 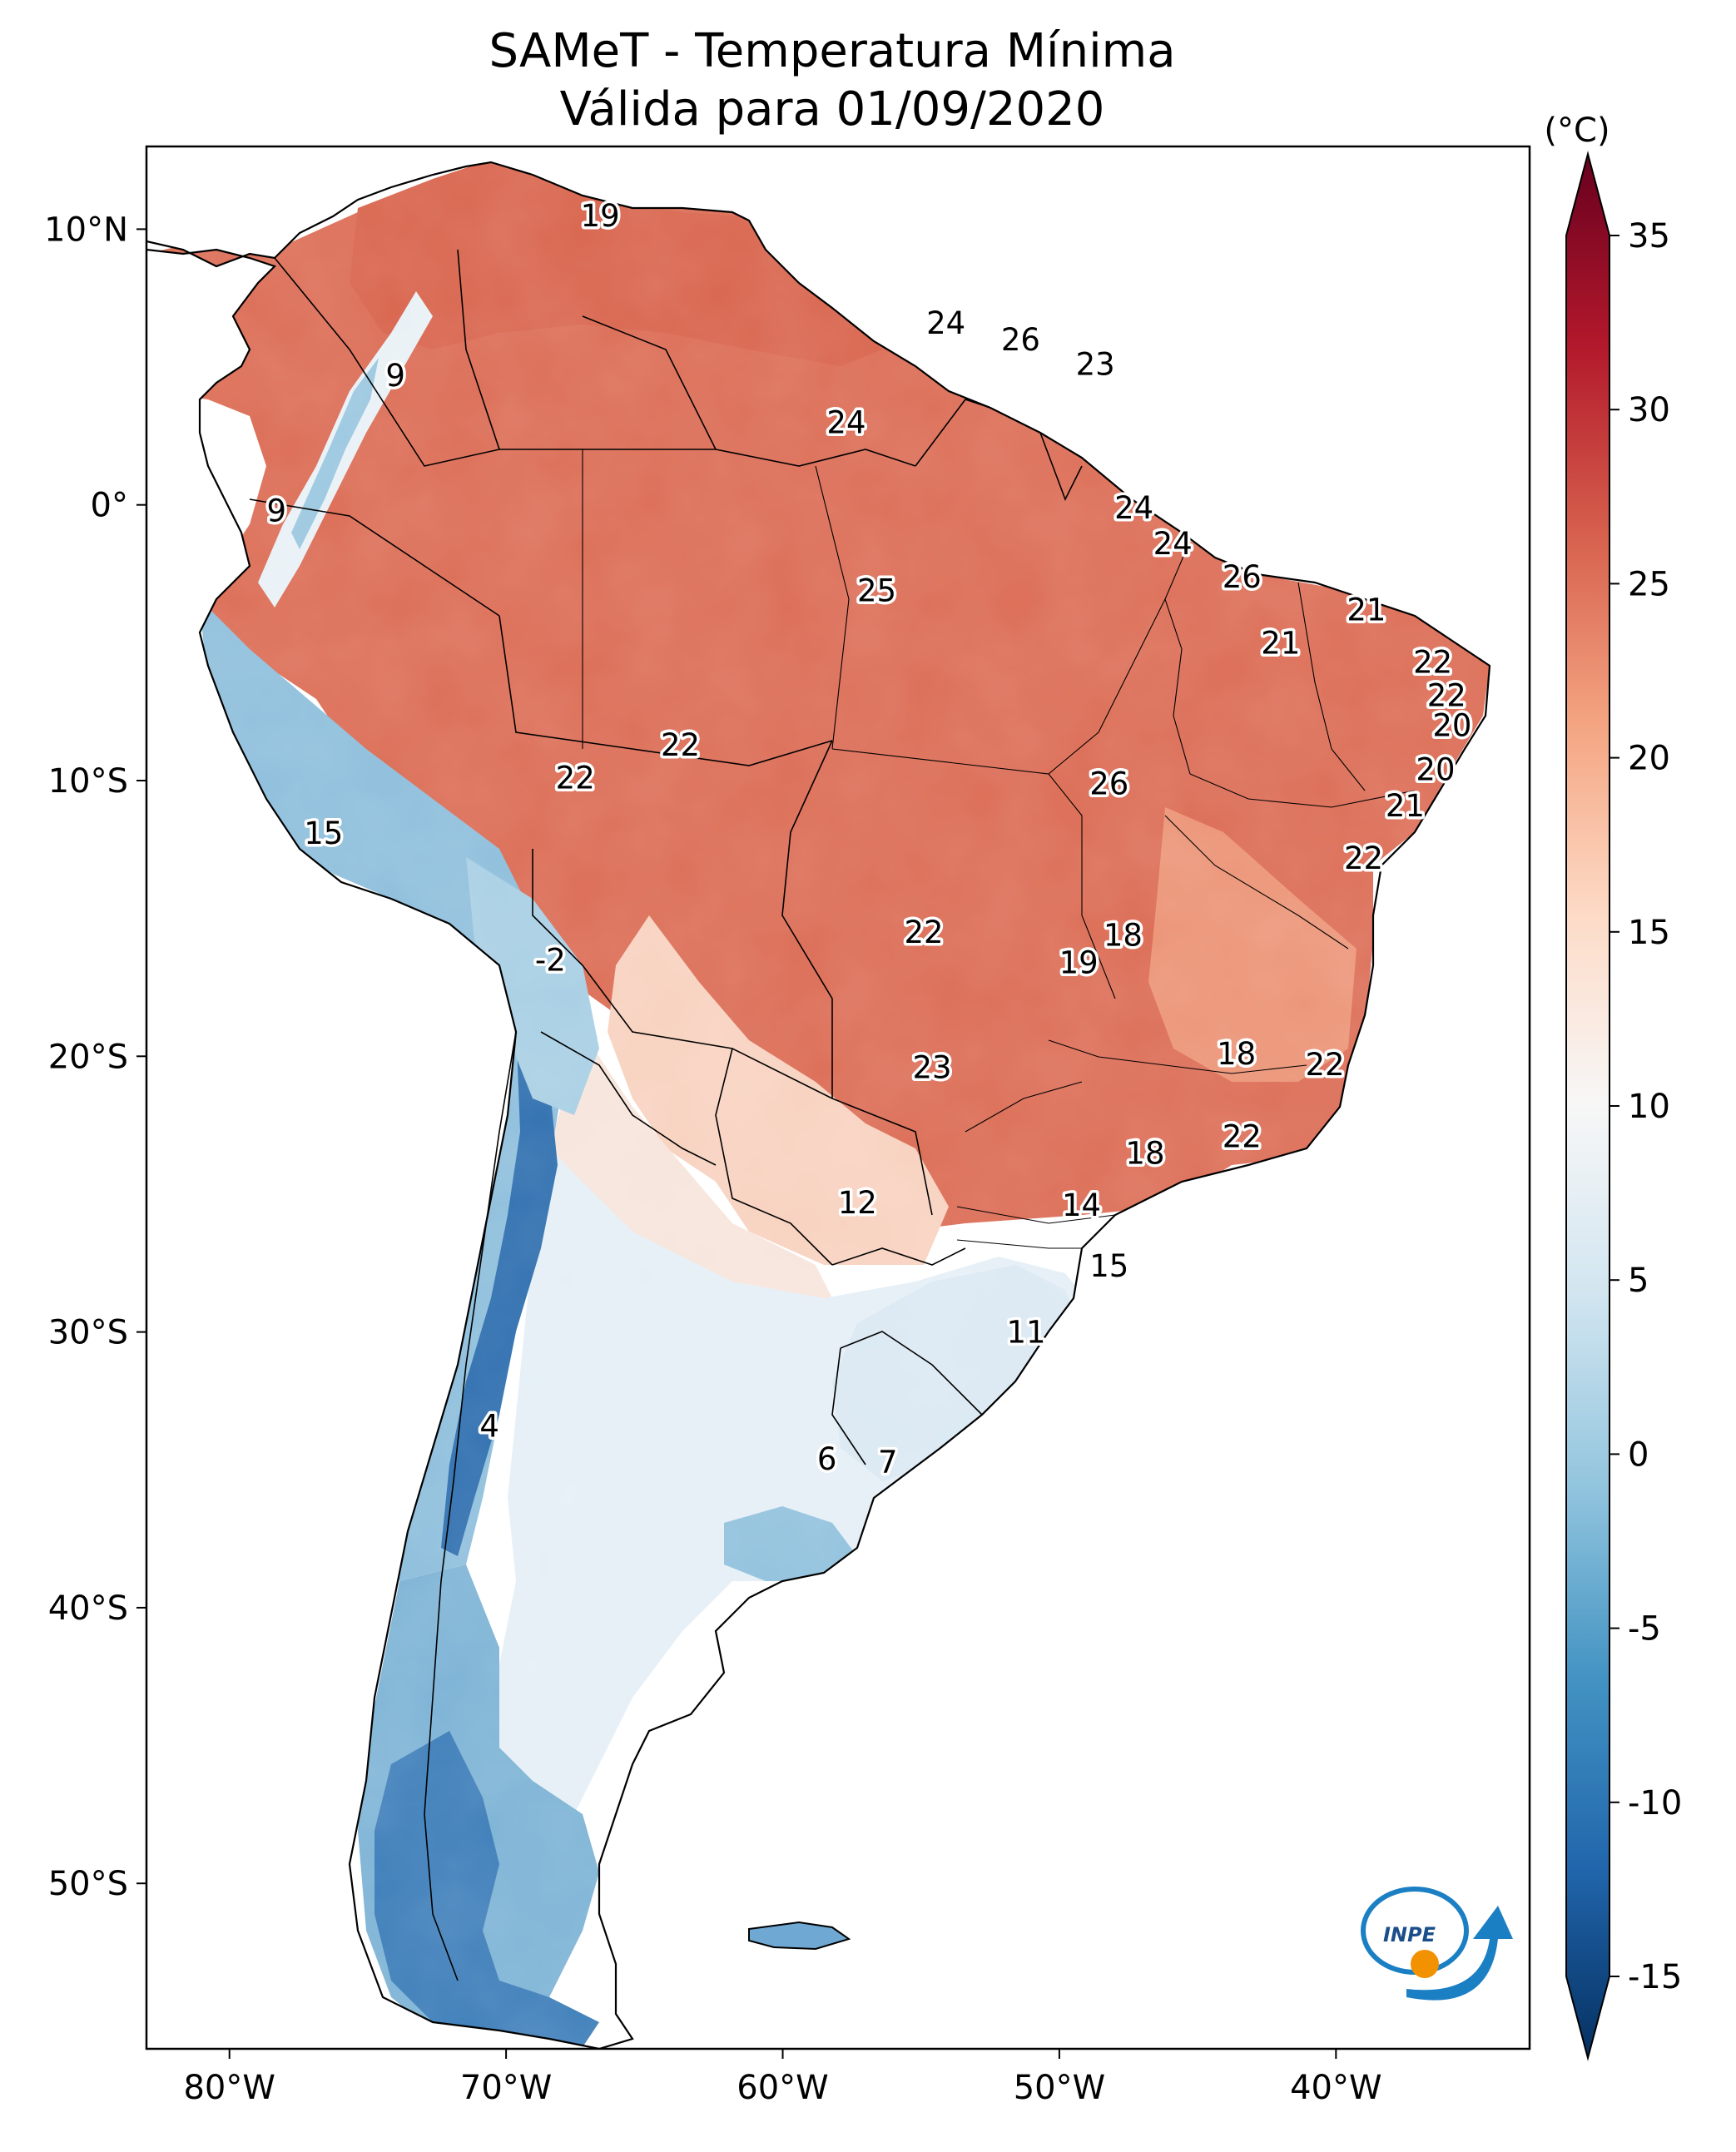 I want to click on colorbar-tick-label: 5, so click(x=1638, y=1281).